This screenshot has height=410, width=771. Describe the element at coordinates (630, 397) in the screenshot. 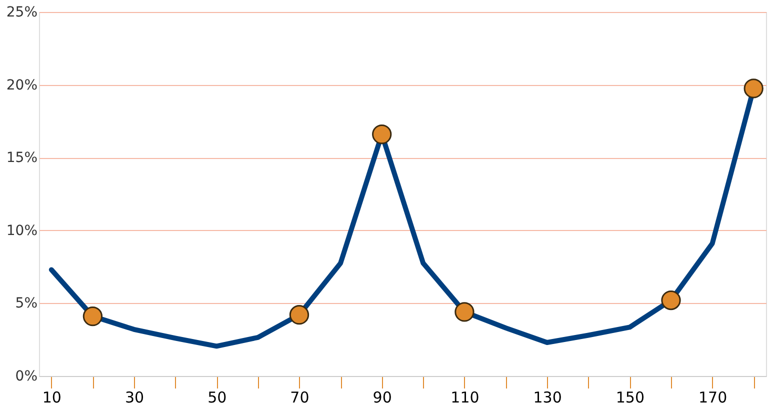

I see `x-tick-label: 150` at that location.